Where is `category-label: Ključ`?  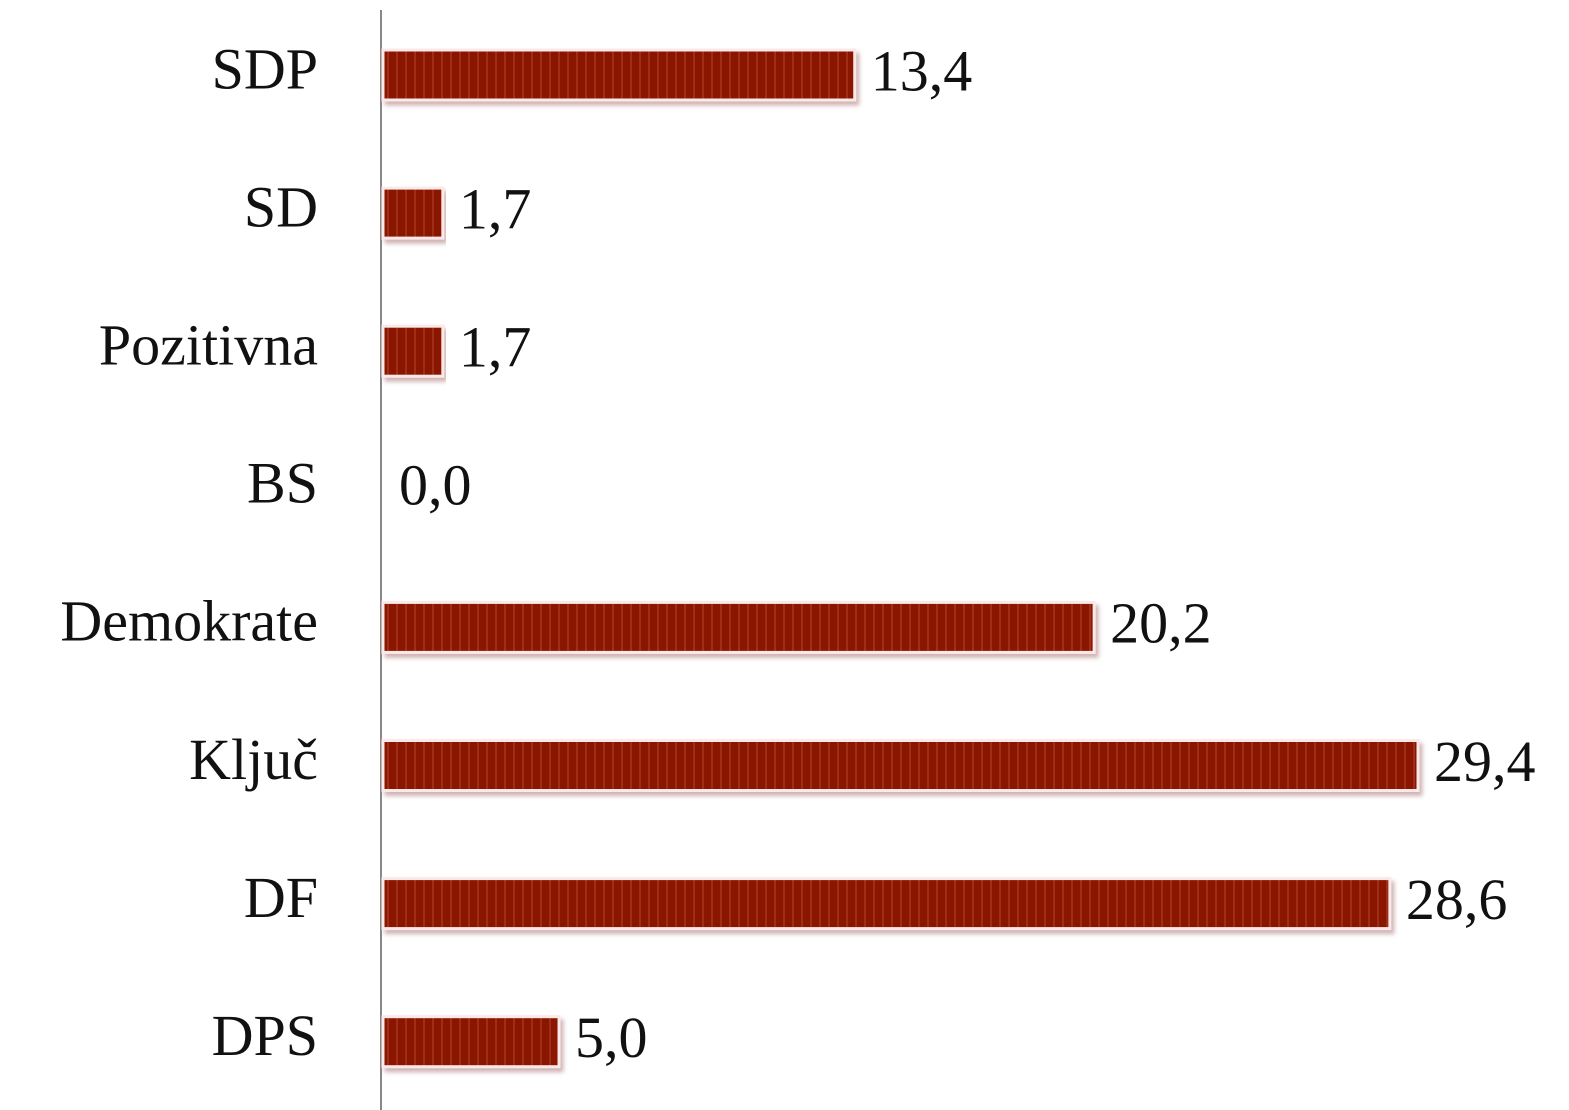
category-label: Ključ is located at coordinates (253, 759).